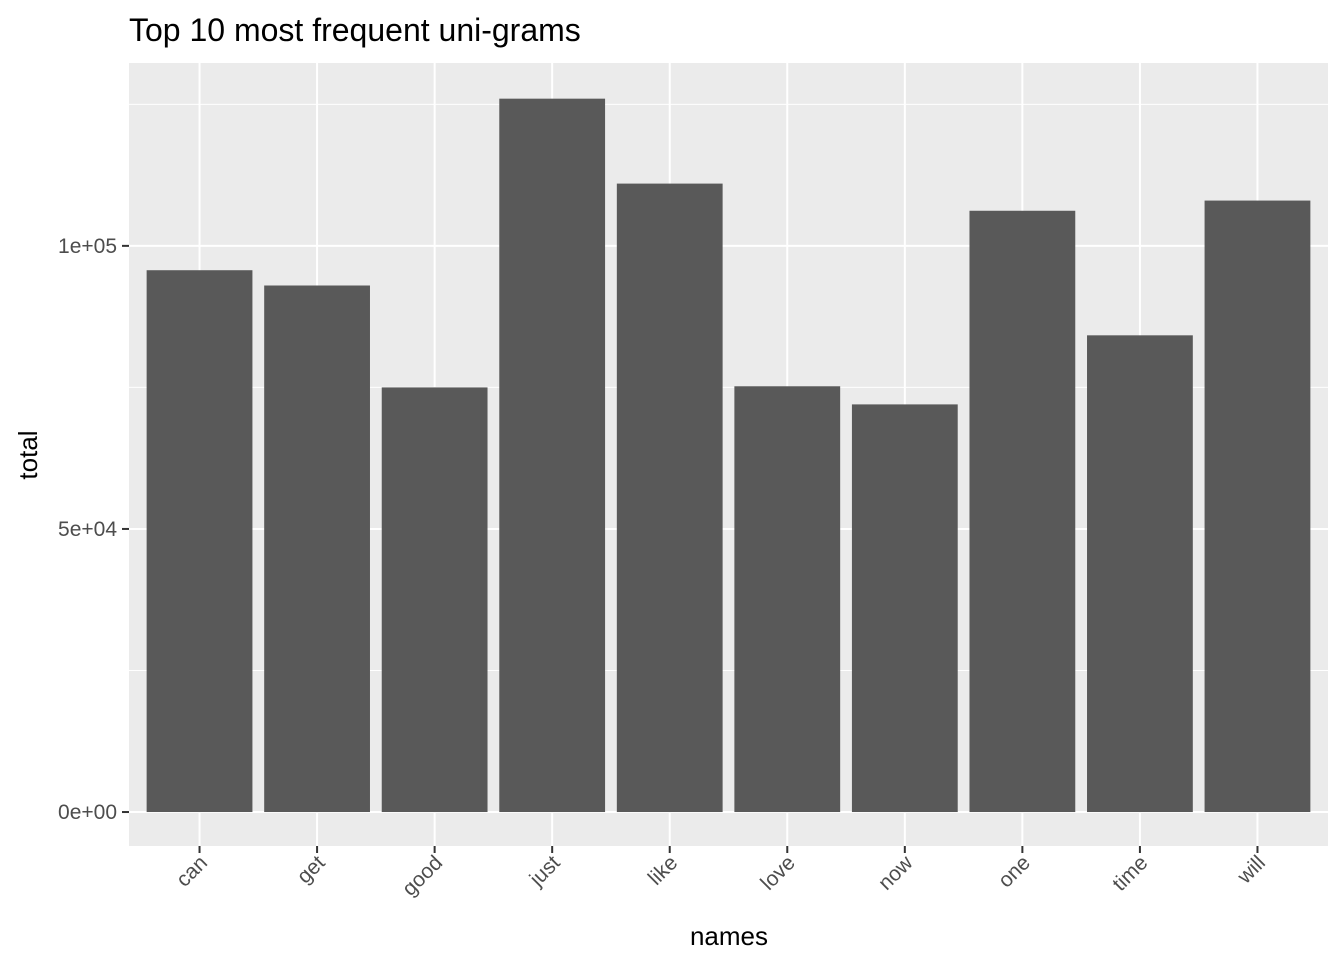 This screenshot has width=1344, height=960. What do you see at coordinates (545, 871) in the screenshot?
I see `x-tick-label-just: just` at bounding box center [545, 871].